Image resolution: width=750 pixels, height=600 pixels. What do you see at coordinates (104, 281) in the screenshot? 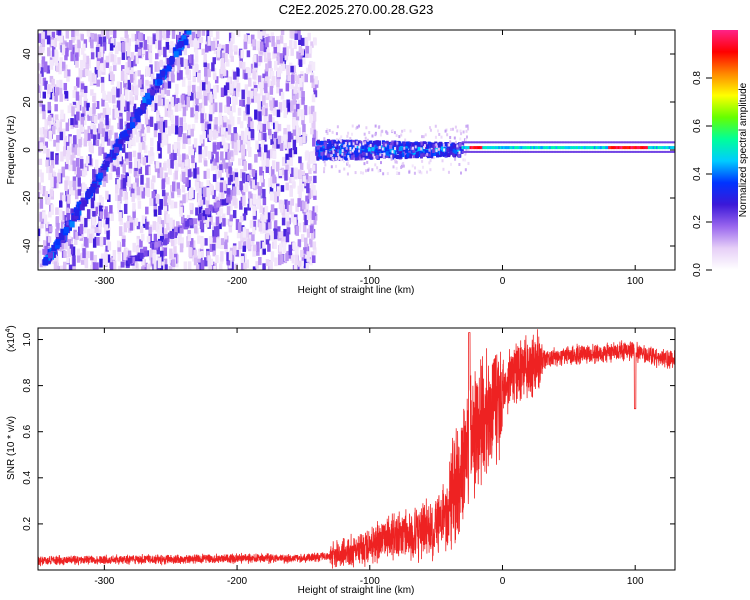
I see `heatmap-x-tick-label: -300` at bounding box center [104, 281].